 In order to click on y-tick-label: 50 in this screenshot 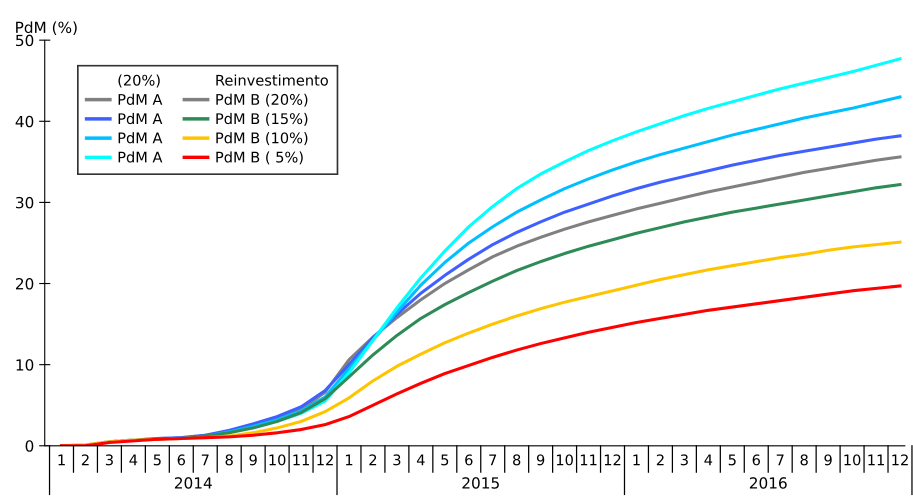, I will do `click(25, 40)`.